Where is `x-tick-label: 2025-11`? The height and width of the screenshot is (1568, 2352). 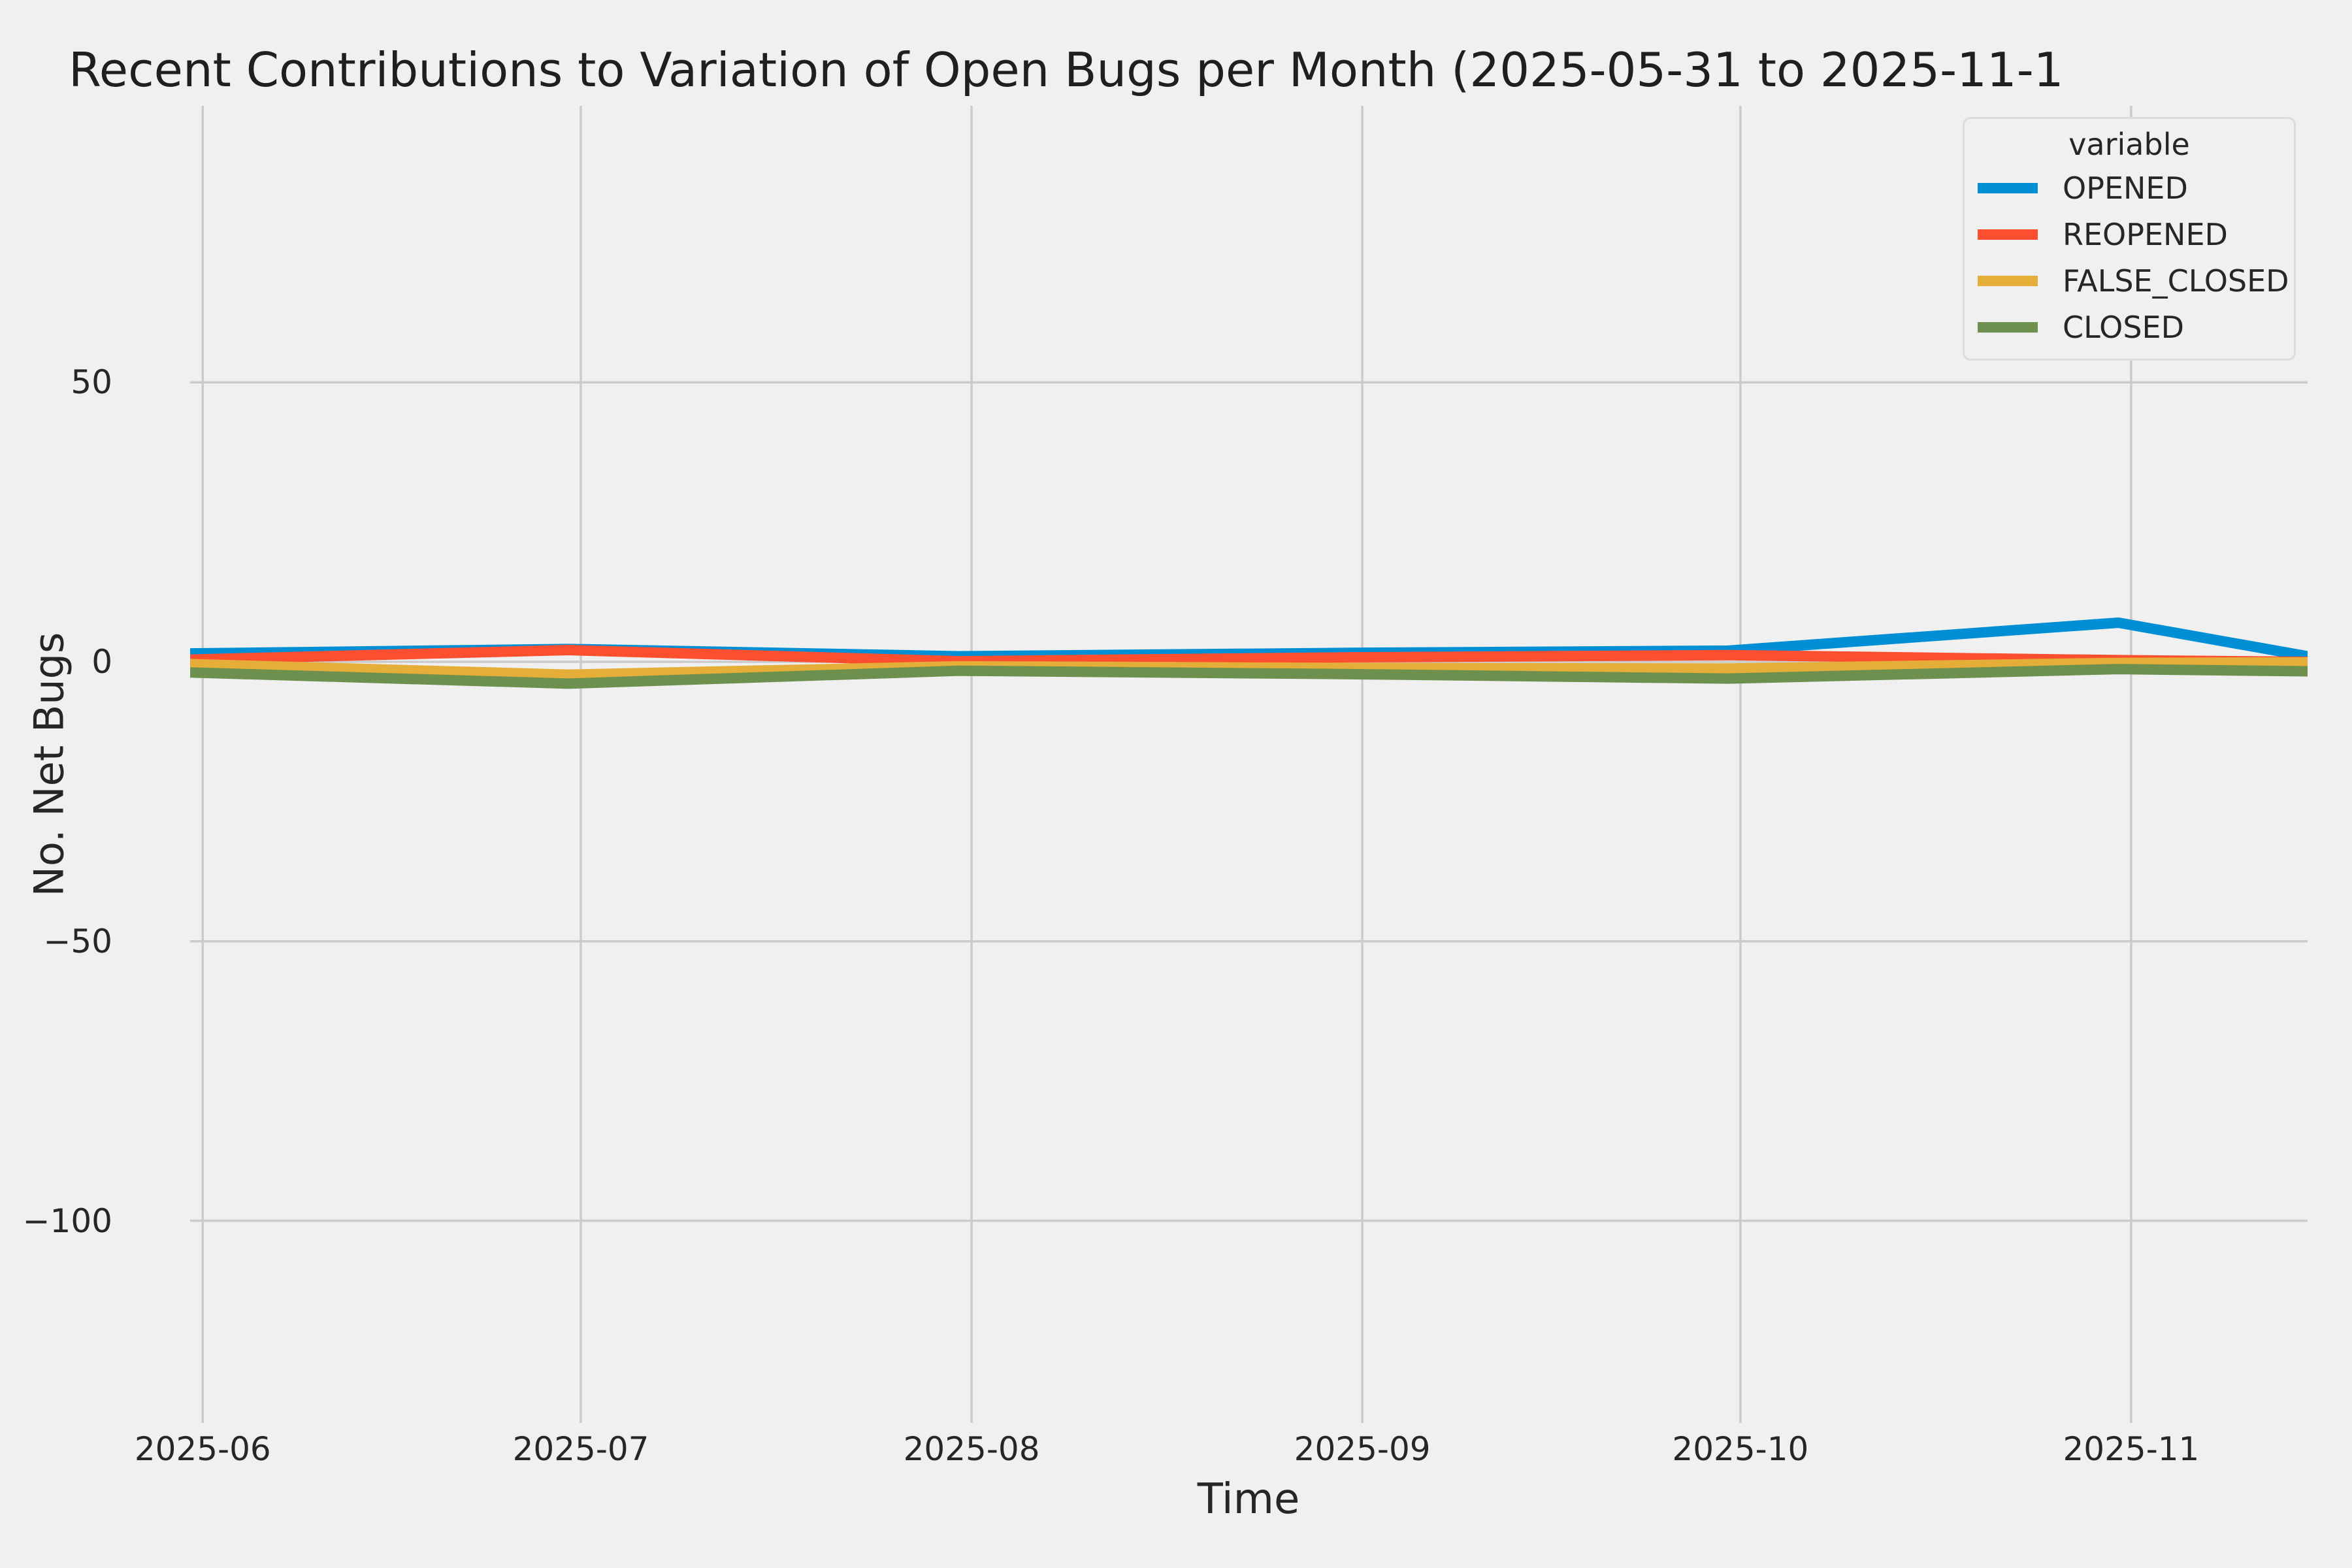
x-tick-label: 2025-11 is located at coordinates (2131, 1449).